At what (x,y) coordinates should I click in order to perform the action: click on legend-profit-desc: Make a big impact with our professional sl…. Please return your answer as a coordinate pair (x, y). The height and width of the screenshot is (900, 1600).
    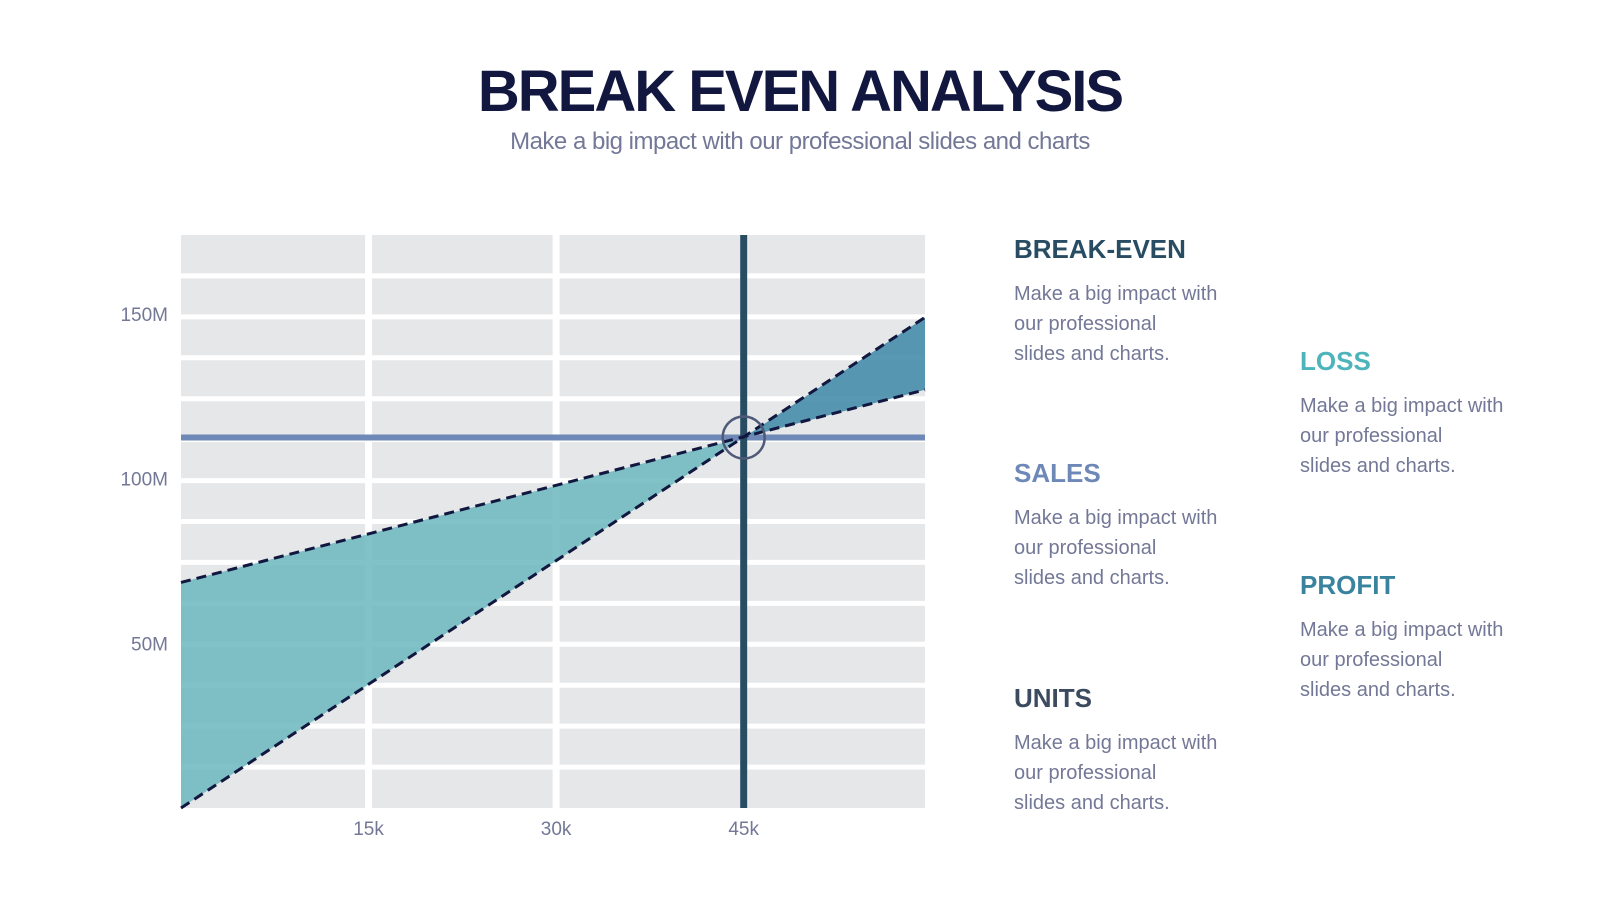
    Looking at the image, I should click on (1402, 660).